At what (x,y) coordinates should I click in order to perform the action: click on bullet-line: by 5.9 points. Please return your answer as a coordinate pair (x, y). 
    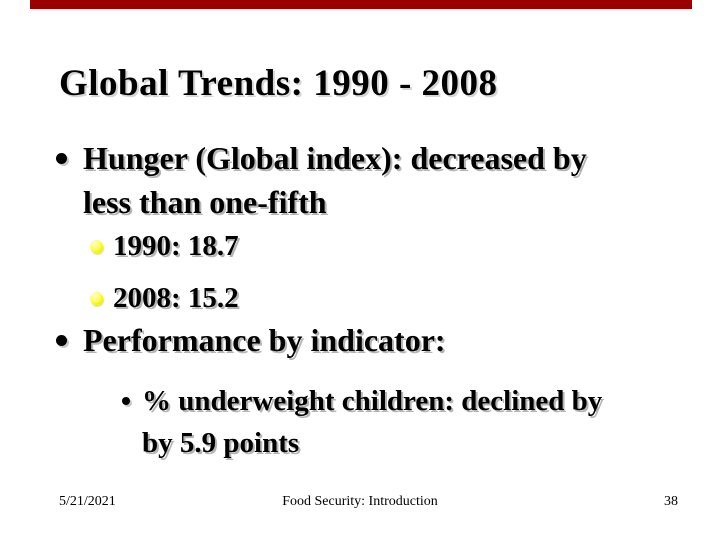
    Looking at the image, I should click on (221, 443).